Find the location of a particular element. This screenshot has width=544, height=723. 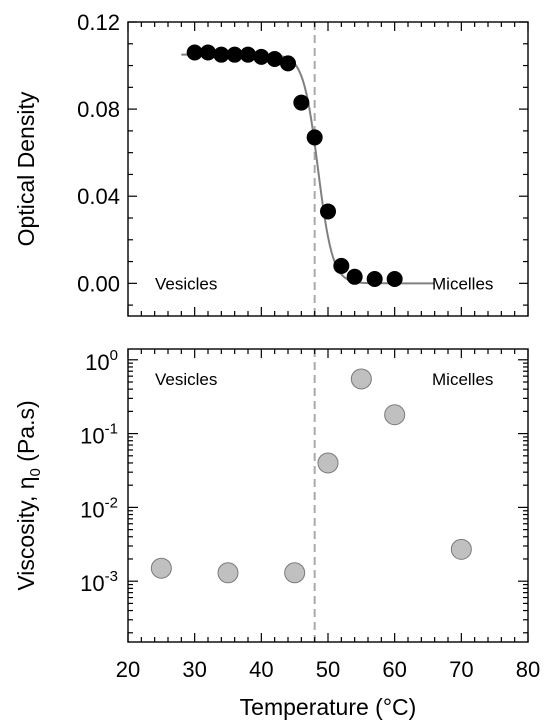

y-tick-label: 10⁻² is located at coordinates (99, 508).